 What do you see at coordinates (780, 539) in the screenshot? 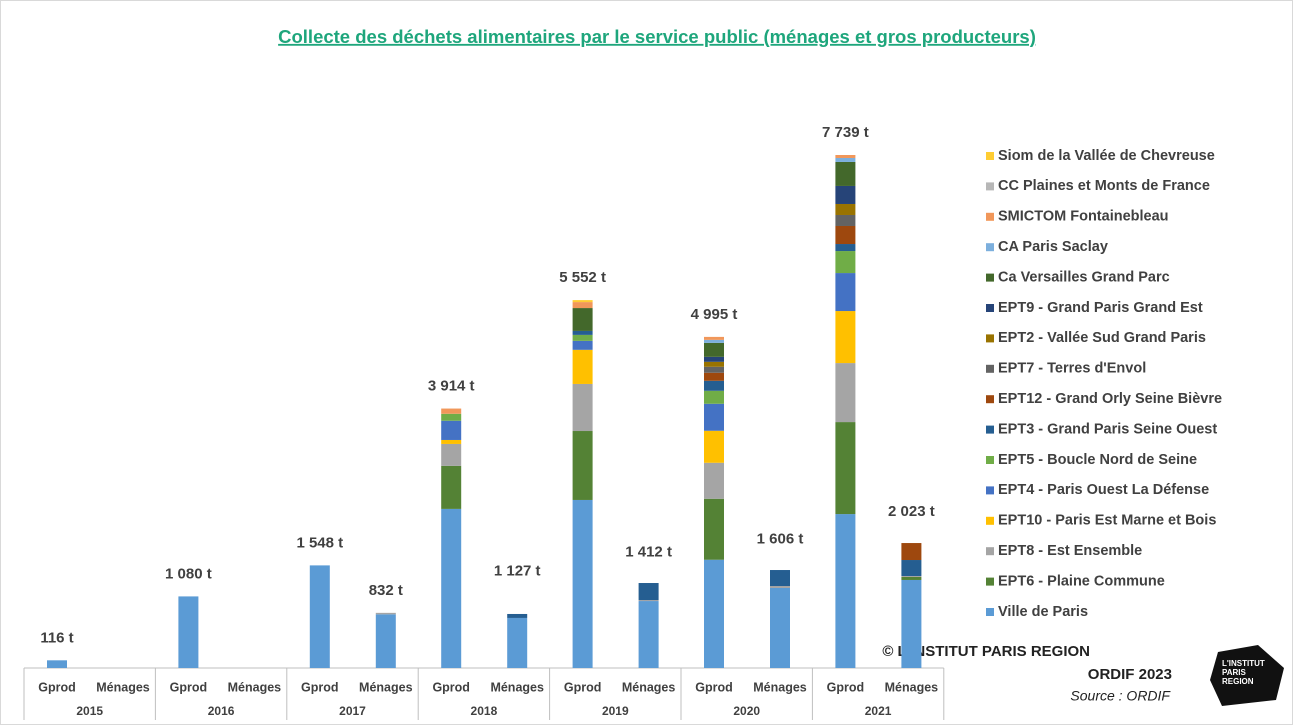
I see `total-label: 1 606 t` at bounding box center [780, 539].